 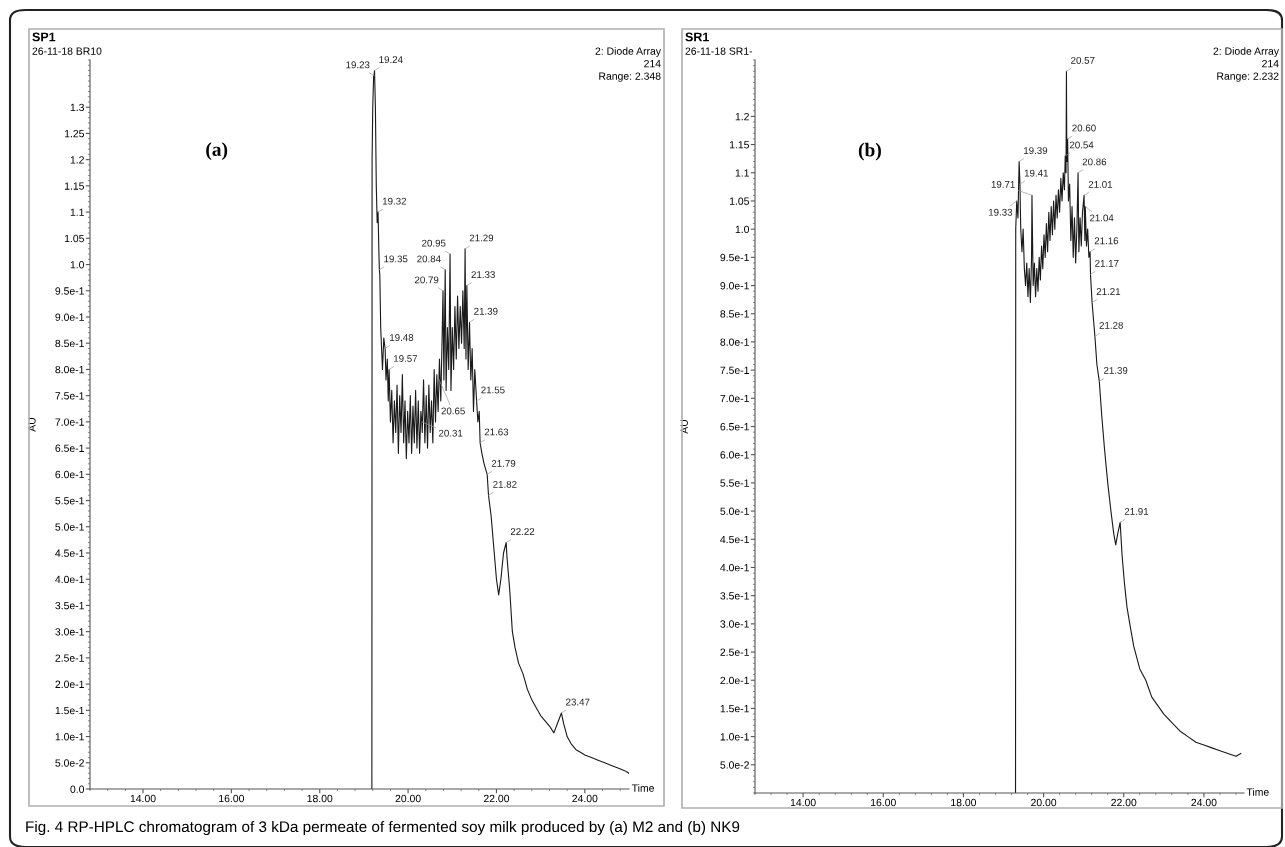 What do you see at coordinates (883, 802) in the screenshot?
I see `x-tick-label: 16.00` at bounding box center [883, 802].